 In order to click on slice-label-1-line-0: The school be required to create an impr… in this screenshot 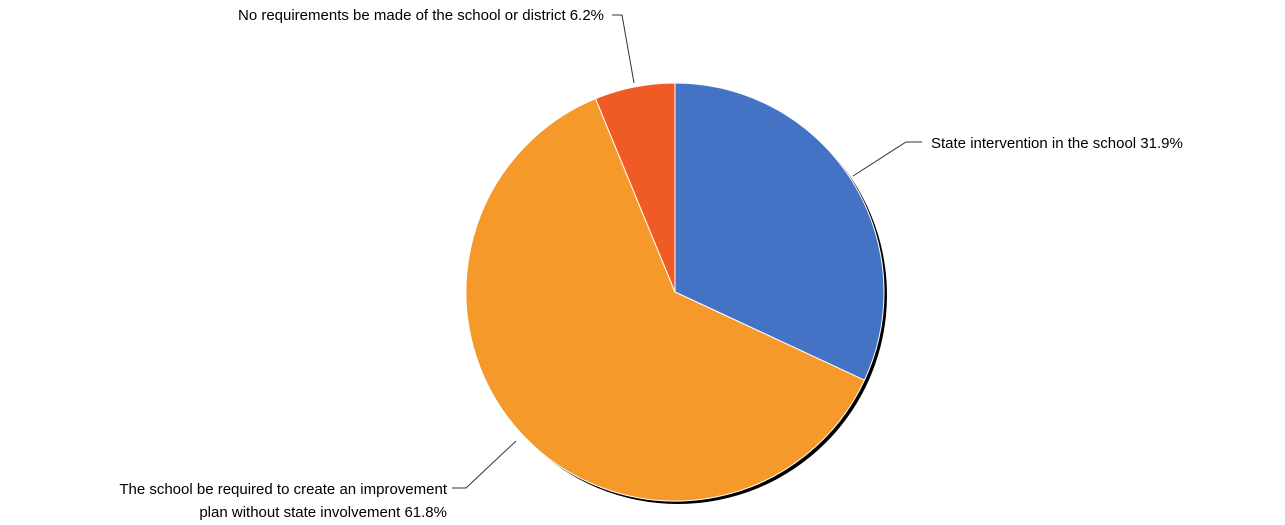, I will do `click(283, 489)`.